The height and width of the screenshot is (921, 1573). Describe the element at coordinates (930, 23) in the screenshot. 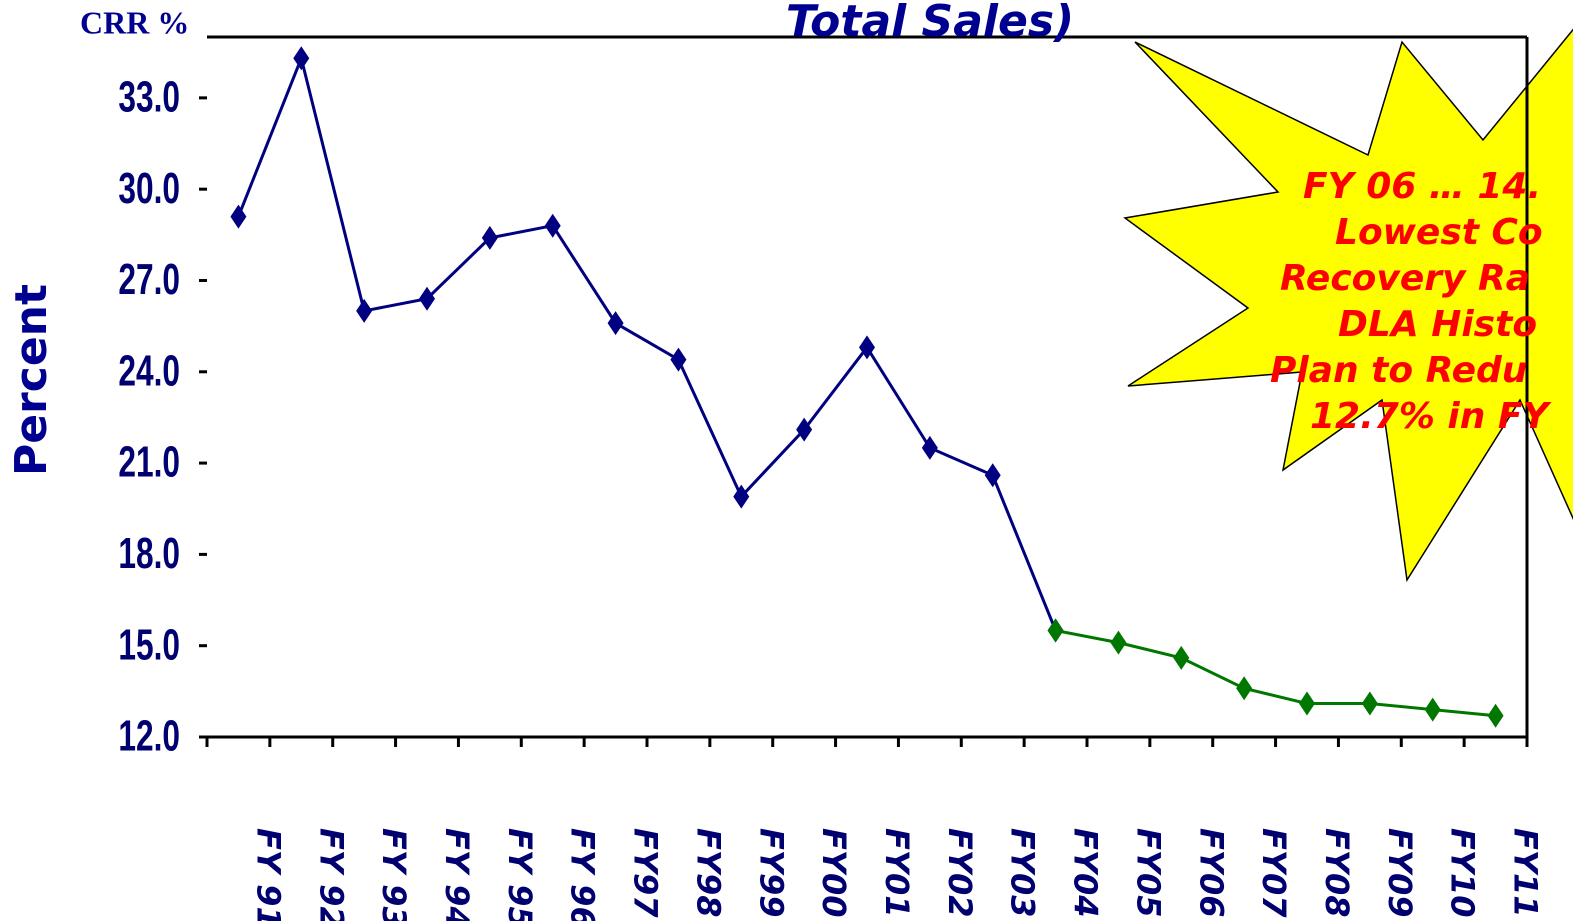

I see `chart-title: Total Sales)` at that location.